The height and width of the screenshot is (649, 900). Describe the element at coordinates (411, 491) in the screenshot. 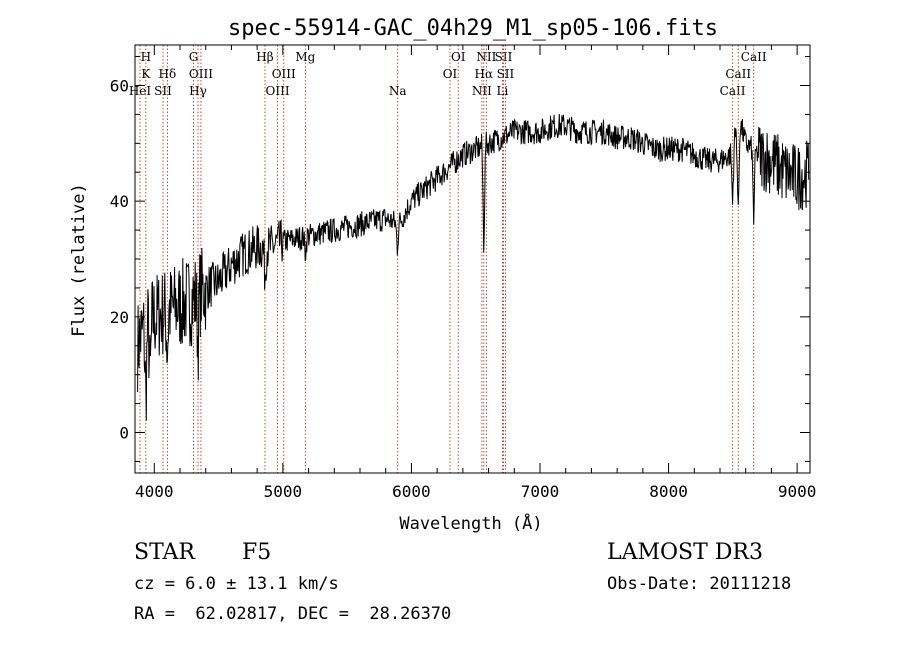

I see `x-tick-label: 6000` at that location.